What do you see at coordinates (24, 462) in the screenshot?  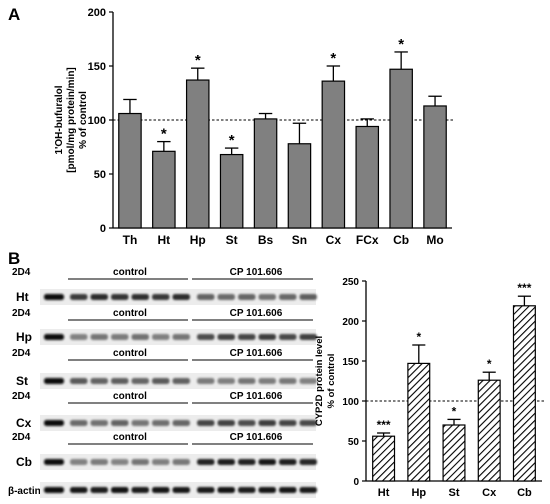 I see `blot-row-label: Cb` at bounding box center [24, 462].